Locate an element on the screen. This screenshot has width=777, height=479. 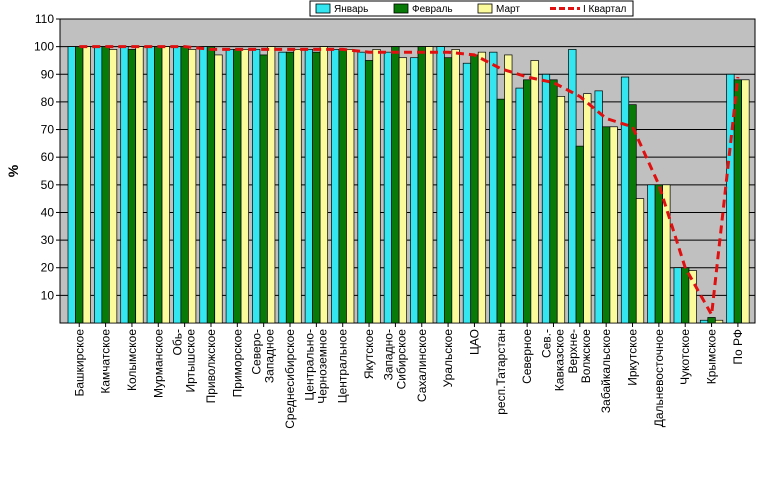
legend-box is located at coordinates (471, 8).